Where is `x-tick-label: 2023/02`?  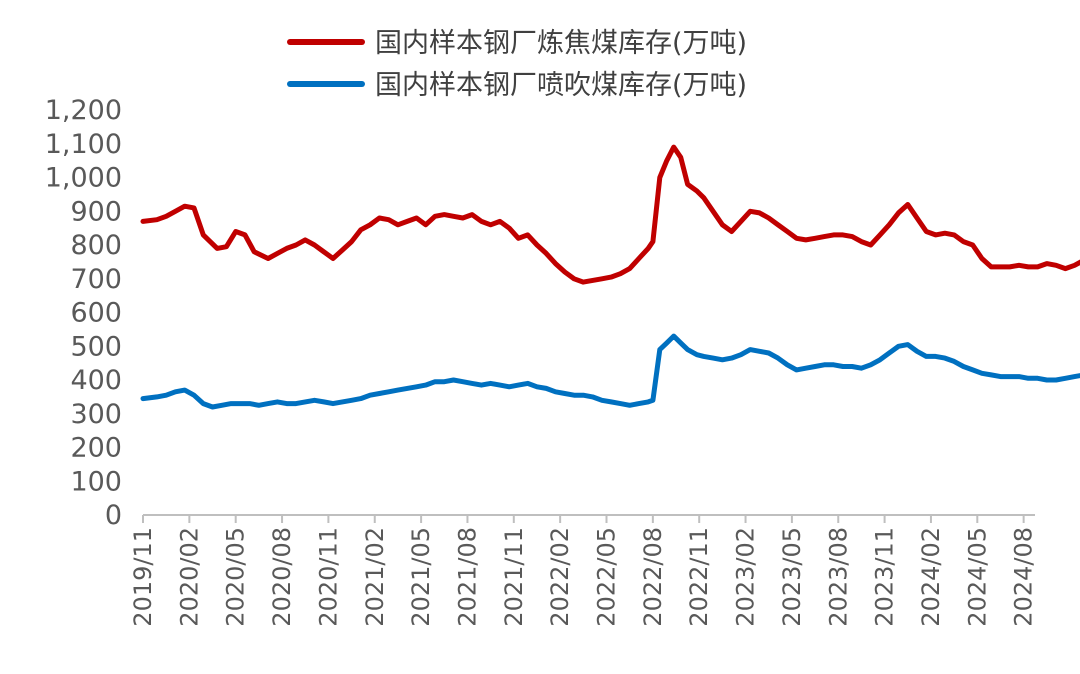
x-tick-label: 2023/02 is located at coordinates (746, 577).